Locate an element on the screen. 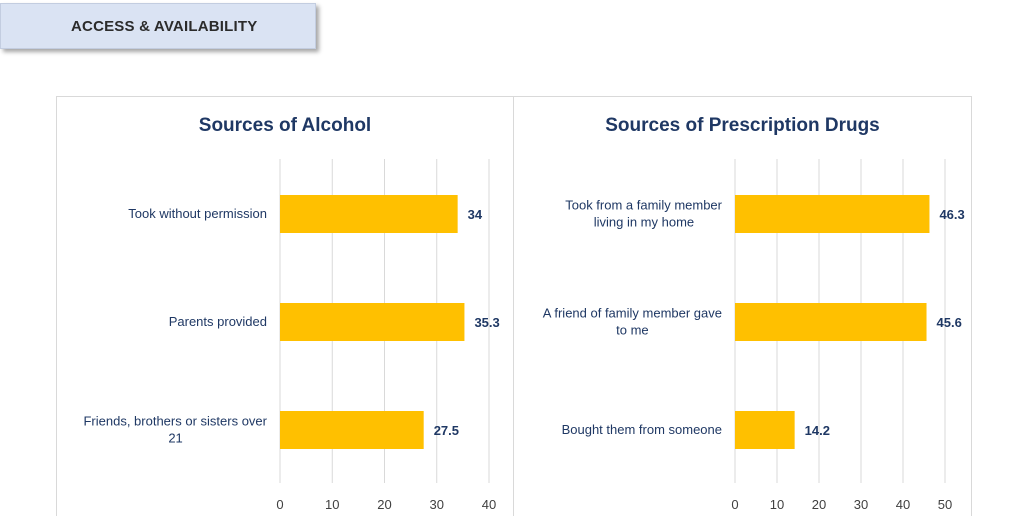 The image size is (1024, 516). alcohol-tick-label: 10 is located at coordinates (332, 504).